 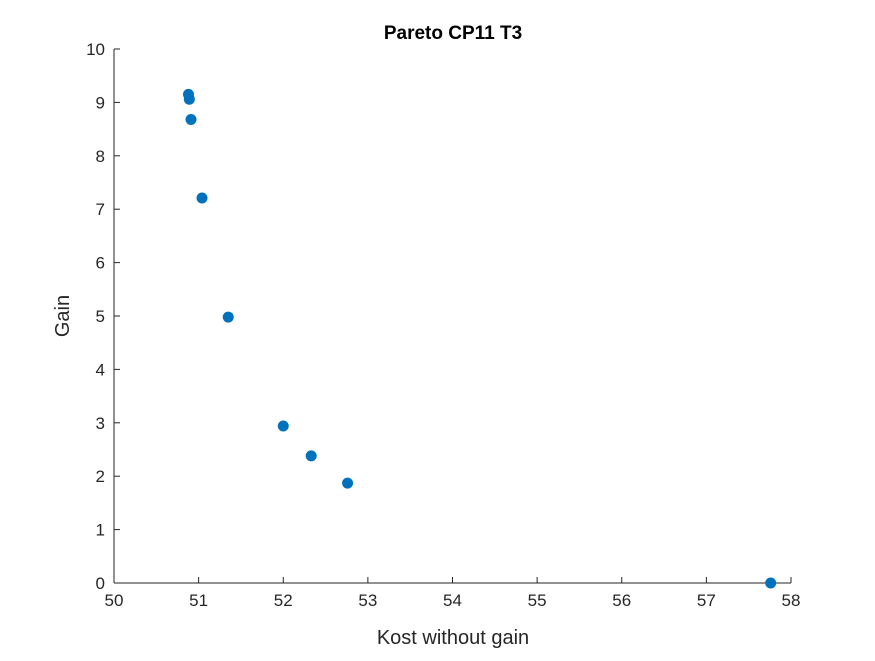 What do you see at coordinates (100, 423) in the screenshot?
I see `y-tick-label: 3` at bounding box center [100, 423].